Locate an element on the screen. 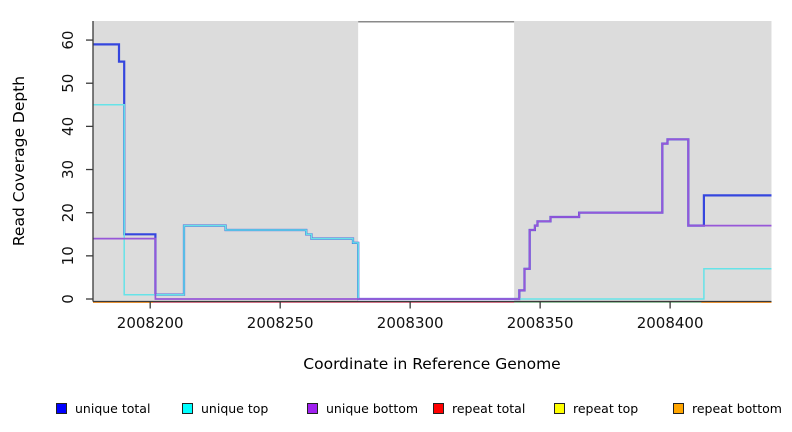 The width and height of the screenshot is (792, 432). legend-label: unique bottom is located at coordinates (372, 408).